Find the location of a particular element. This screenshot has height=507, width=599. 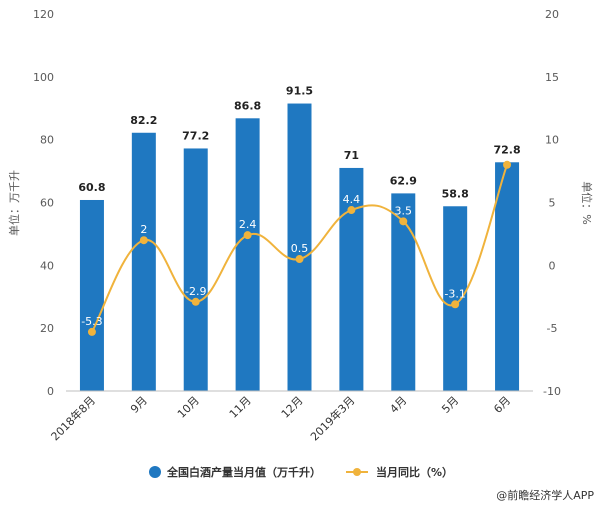

bar-label: 60.8 is located at coordinates (91, 187).